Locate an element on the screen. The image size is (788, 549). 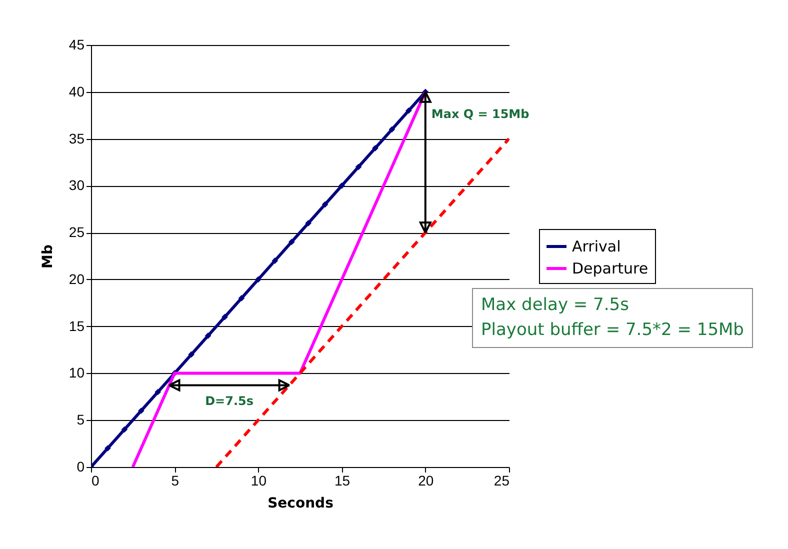
y-tick-label: 40 is located at coordinates (76, 91).